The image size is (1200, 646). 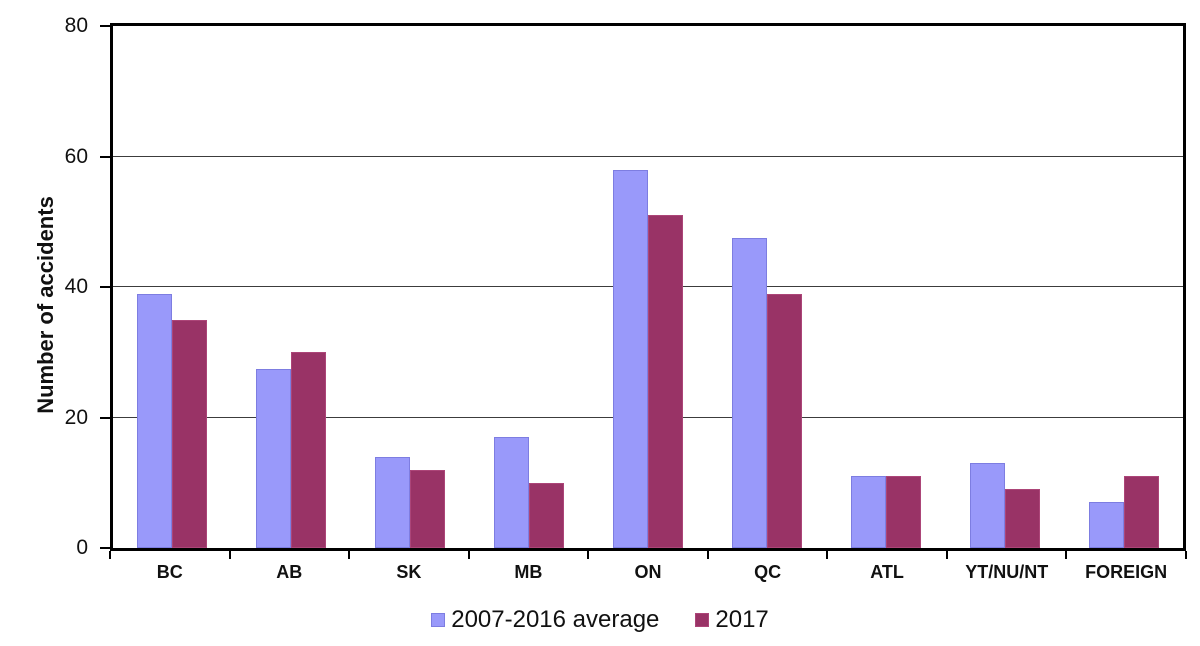 What do you see at coordinates (1007, 572) in the screenshot?
I see `x-axis-label-yt-nu-nt: YT/NU/NT` at bounding box center [1007, 572].